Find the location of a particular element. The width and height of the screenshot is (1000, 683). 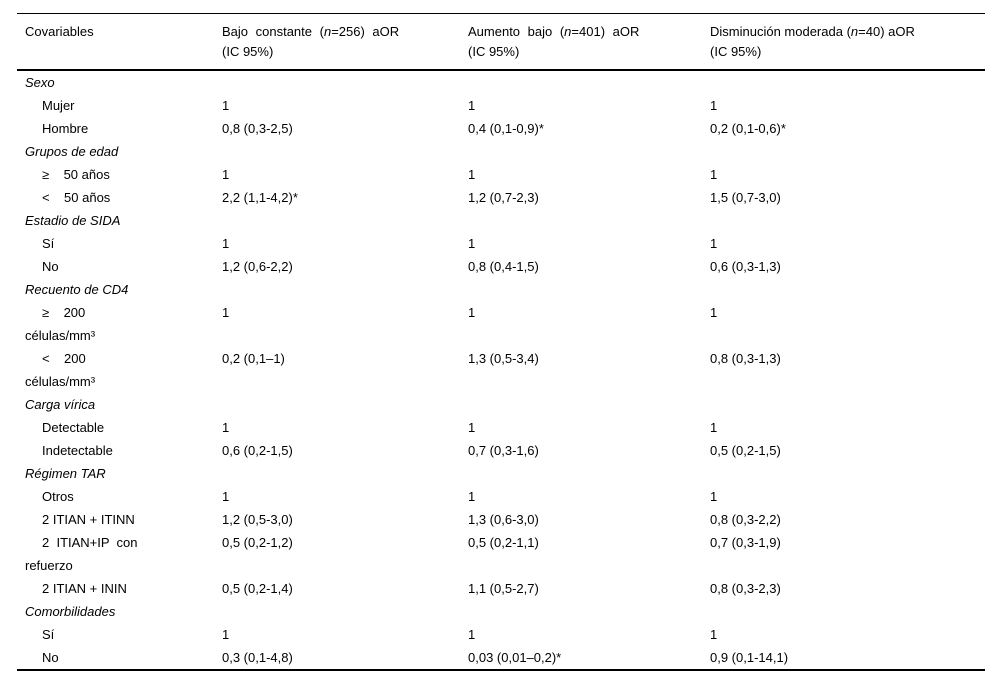

header-line1: Disminución moderada (n=40) aOR is located at coordinates (847, 32).